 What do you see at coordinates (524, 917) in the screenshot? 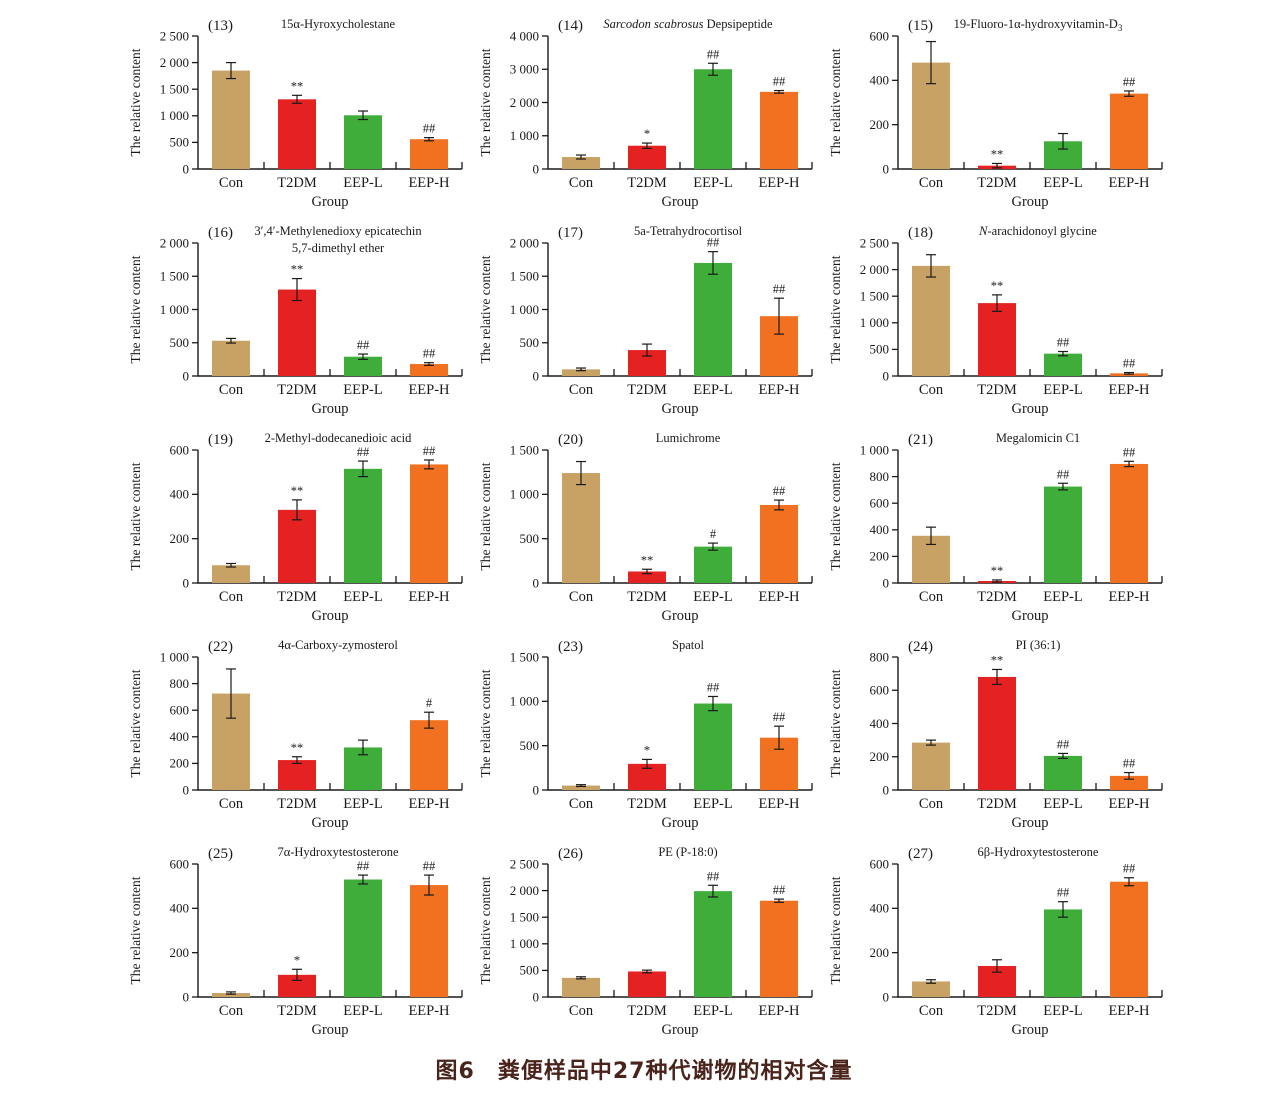
I see `ytick-label: 1 500` at bounding box center [524, 917].